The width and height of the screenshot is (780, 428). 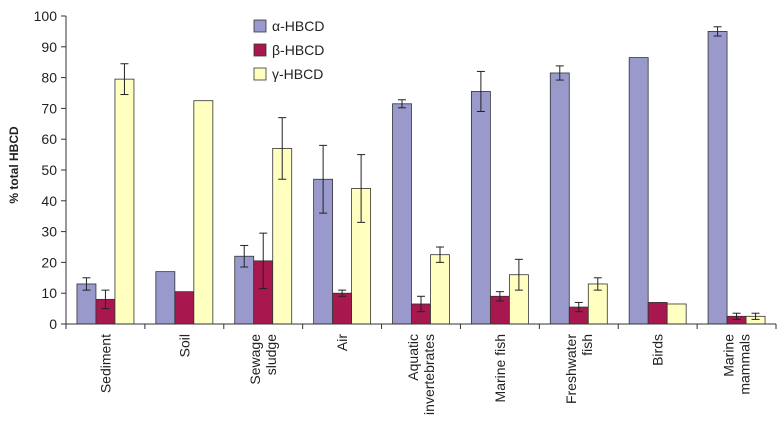 I want to click on y-tick-label: 70, so click(x=49, y=108).